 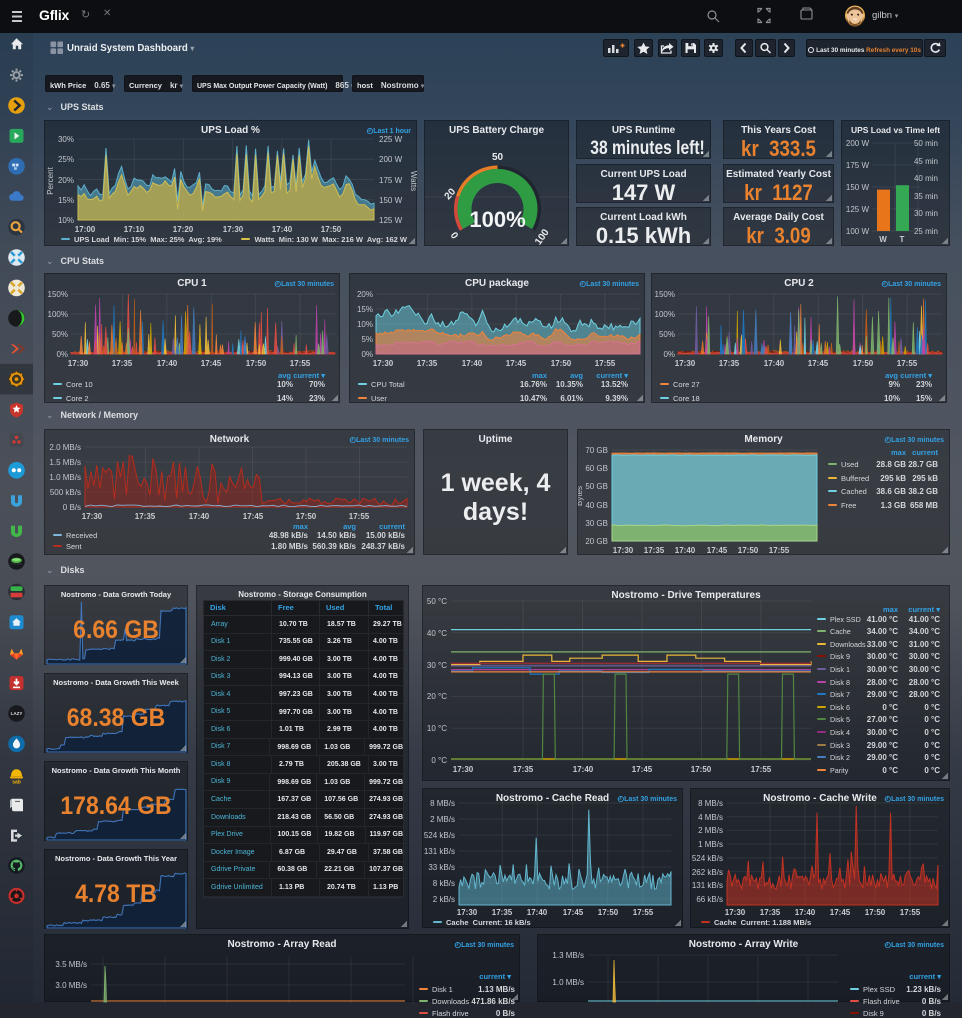 I want to click on svg-text: 2 kB/s, so click(x=444, y=899).